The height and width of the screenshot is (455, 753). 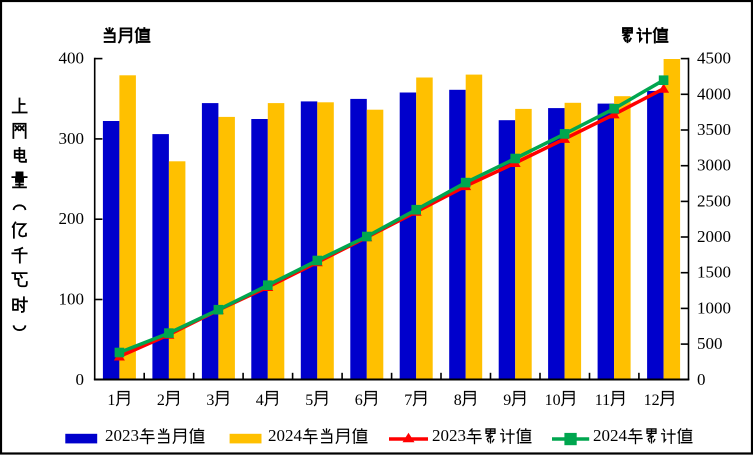 What do you see at coordinates (111, 400) in the screenshot?
I see `svg-text: 1` at bounding box center [111, 400].